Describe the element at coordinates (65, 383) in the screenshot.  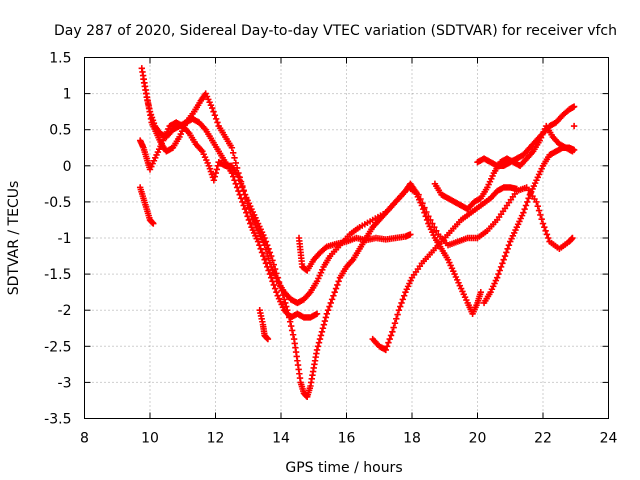
I see `y-tick-label: -3` at that location.